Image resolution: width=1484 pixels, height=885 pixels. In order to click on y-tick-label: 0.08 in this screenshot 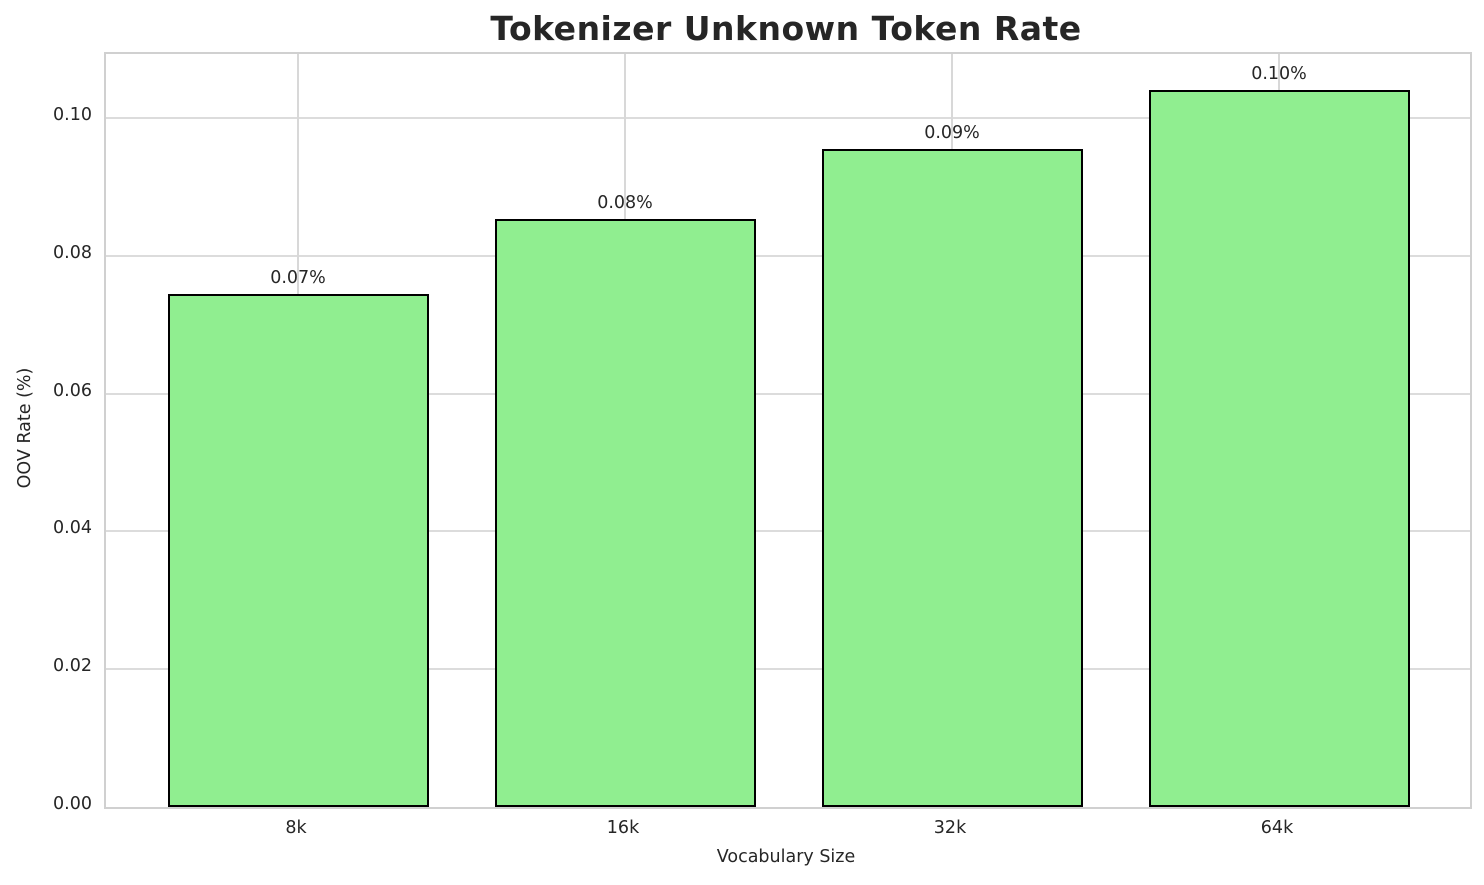, I will do `click(72, 252)`.